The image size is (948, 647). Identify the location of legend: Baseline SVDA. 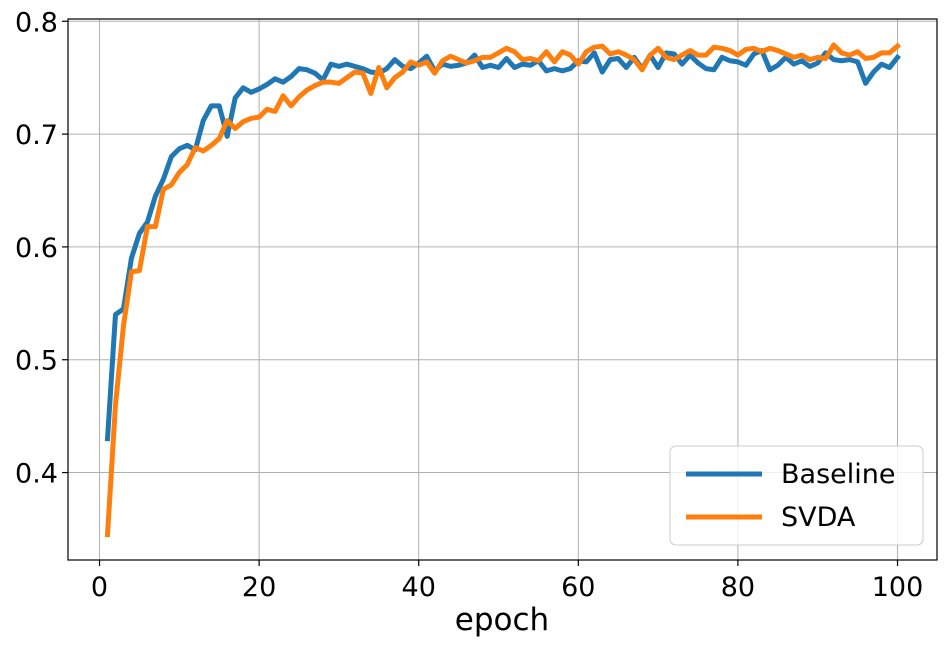
(796, 495).